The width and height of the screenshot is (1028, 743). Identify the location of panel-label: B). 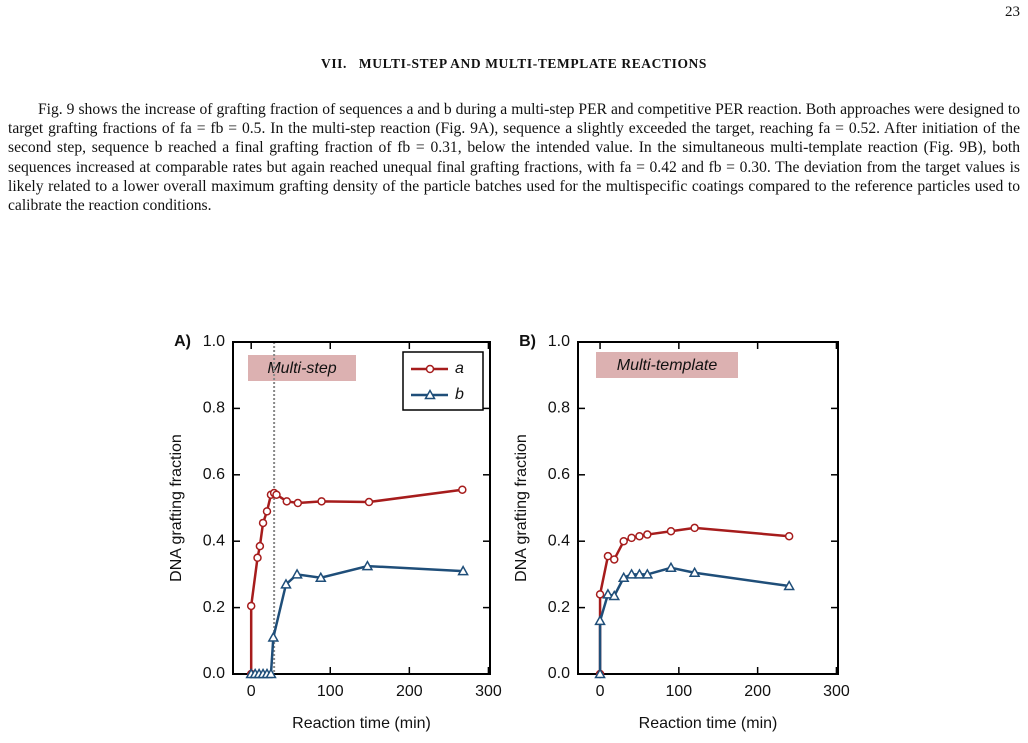
(527, 341).